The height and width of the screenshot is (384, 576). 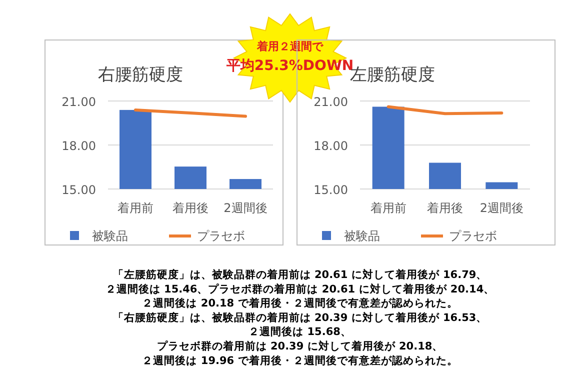 I want to click on chart-title: 左腰筋硬度, so click(x=392, y=75).